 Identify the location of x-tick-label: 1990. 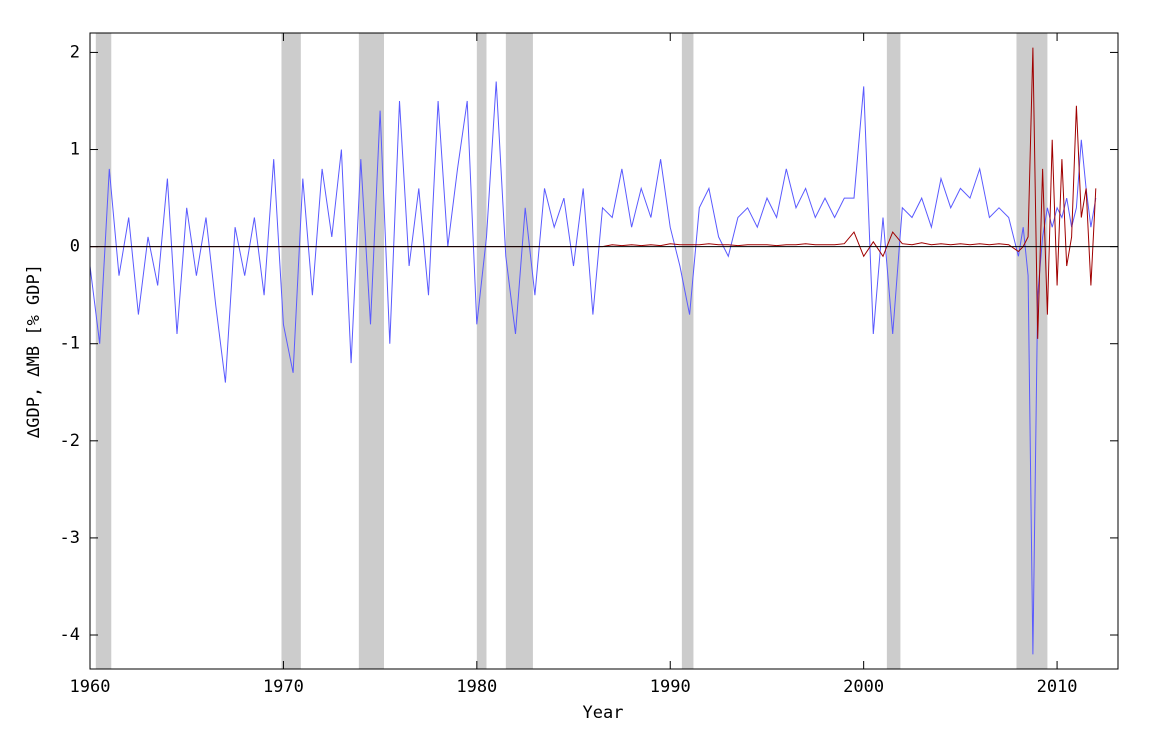
(670, 687).